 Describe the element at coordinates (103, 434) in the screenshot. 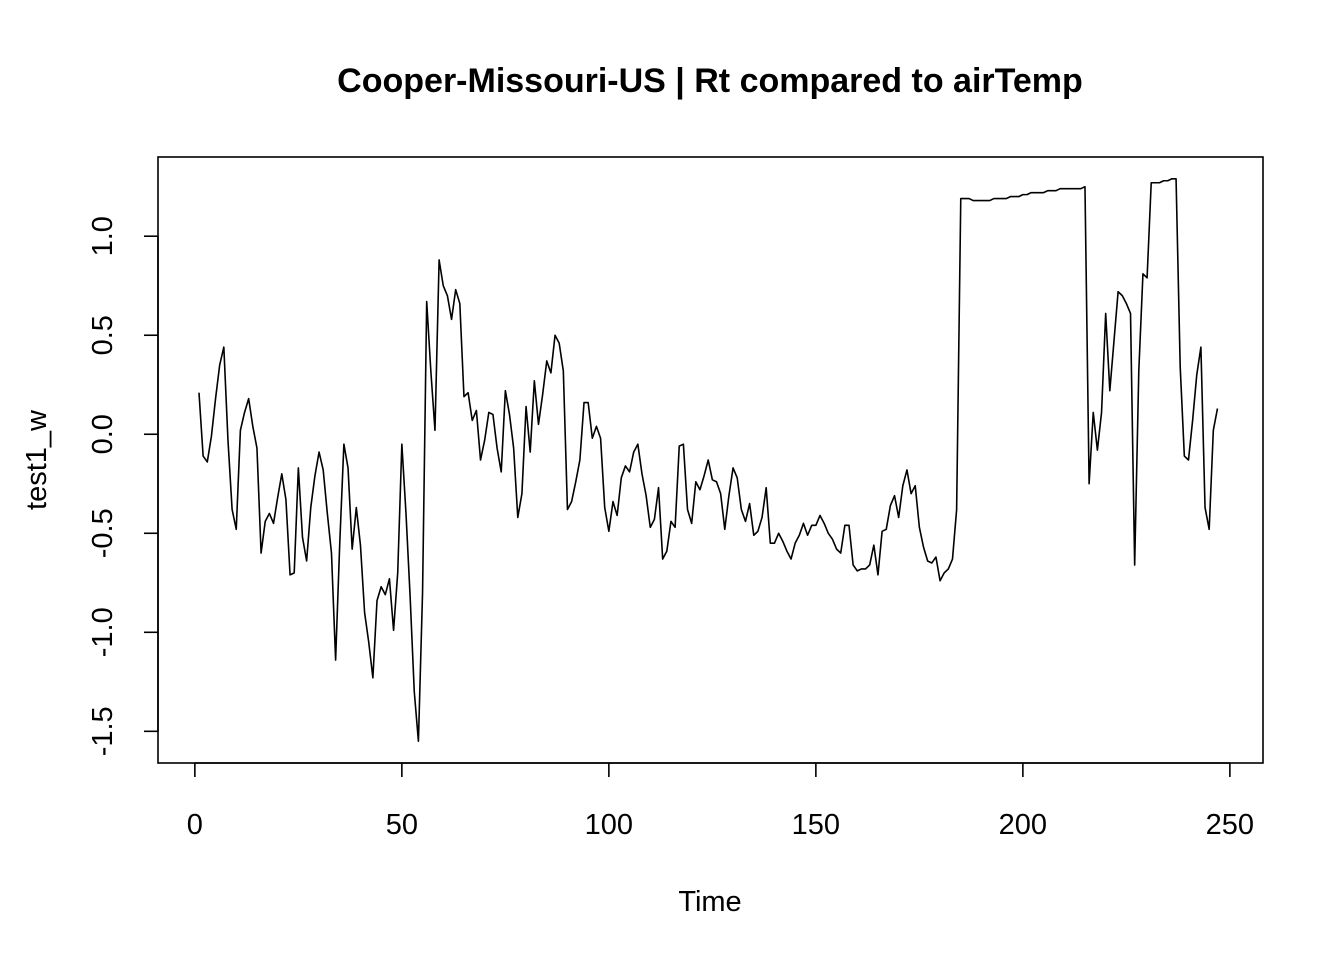

I see `y-tick-label: 0.0` at that location.